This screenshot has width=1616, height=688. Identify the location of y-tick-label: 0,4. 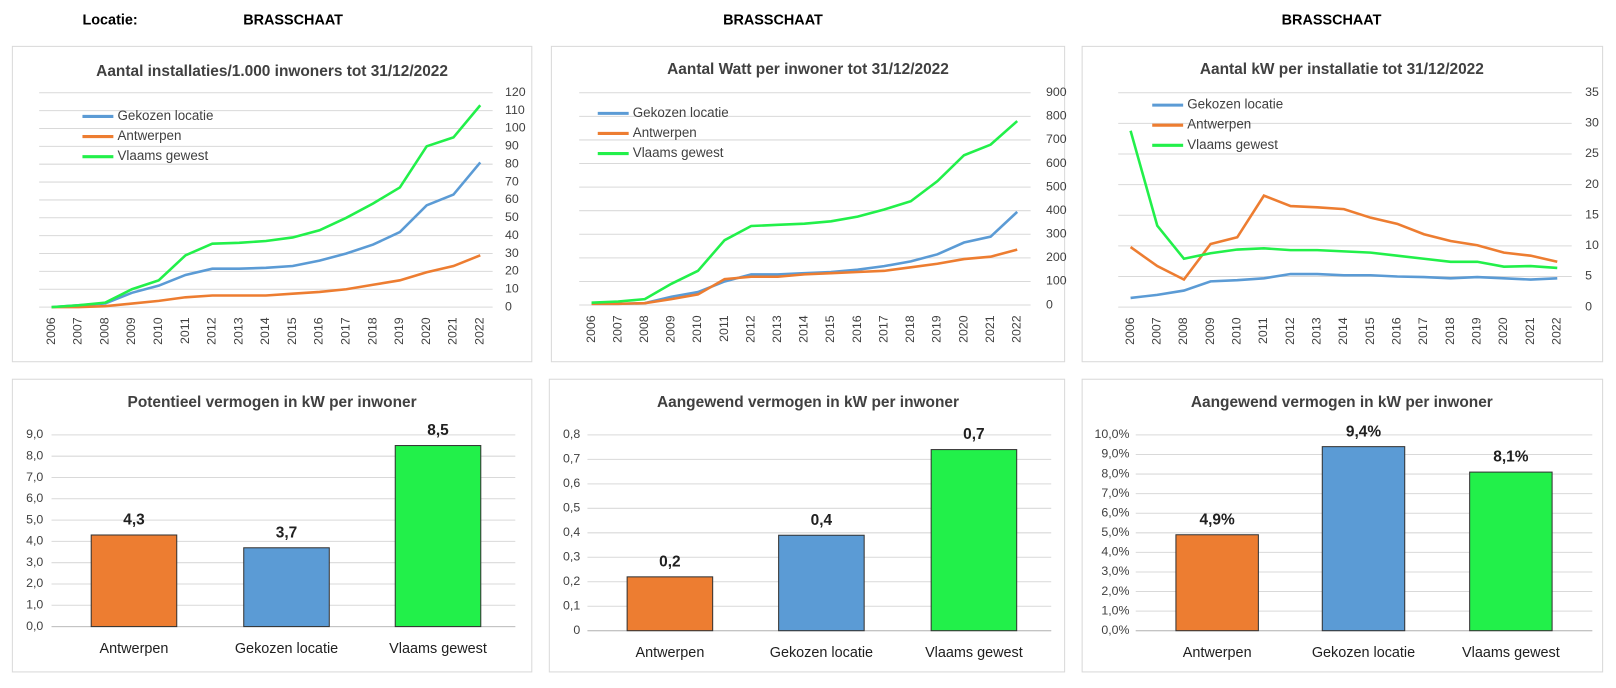
(571, 532).